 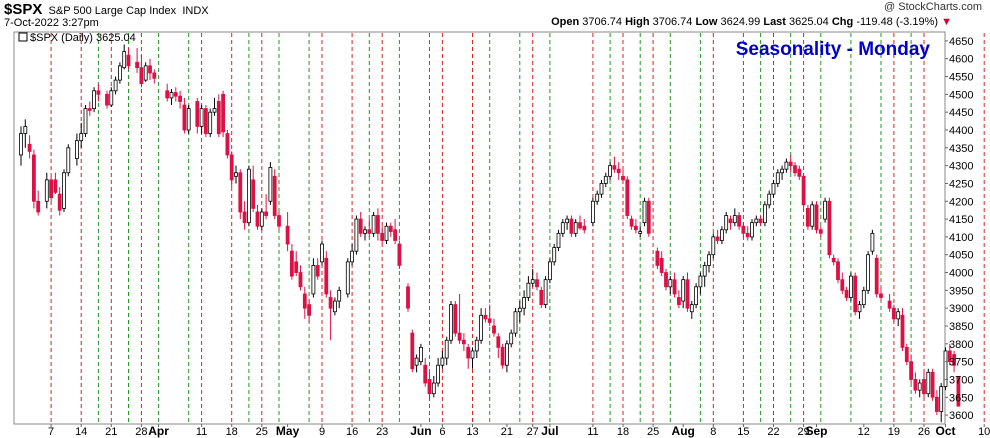 I want to click on chg-label: Chg, so click(x=842, y=22).